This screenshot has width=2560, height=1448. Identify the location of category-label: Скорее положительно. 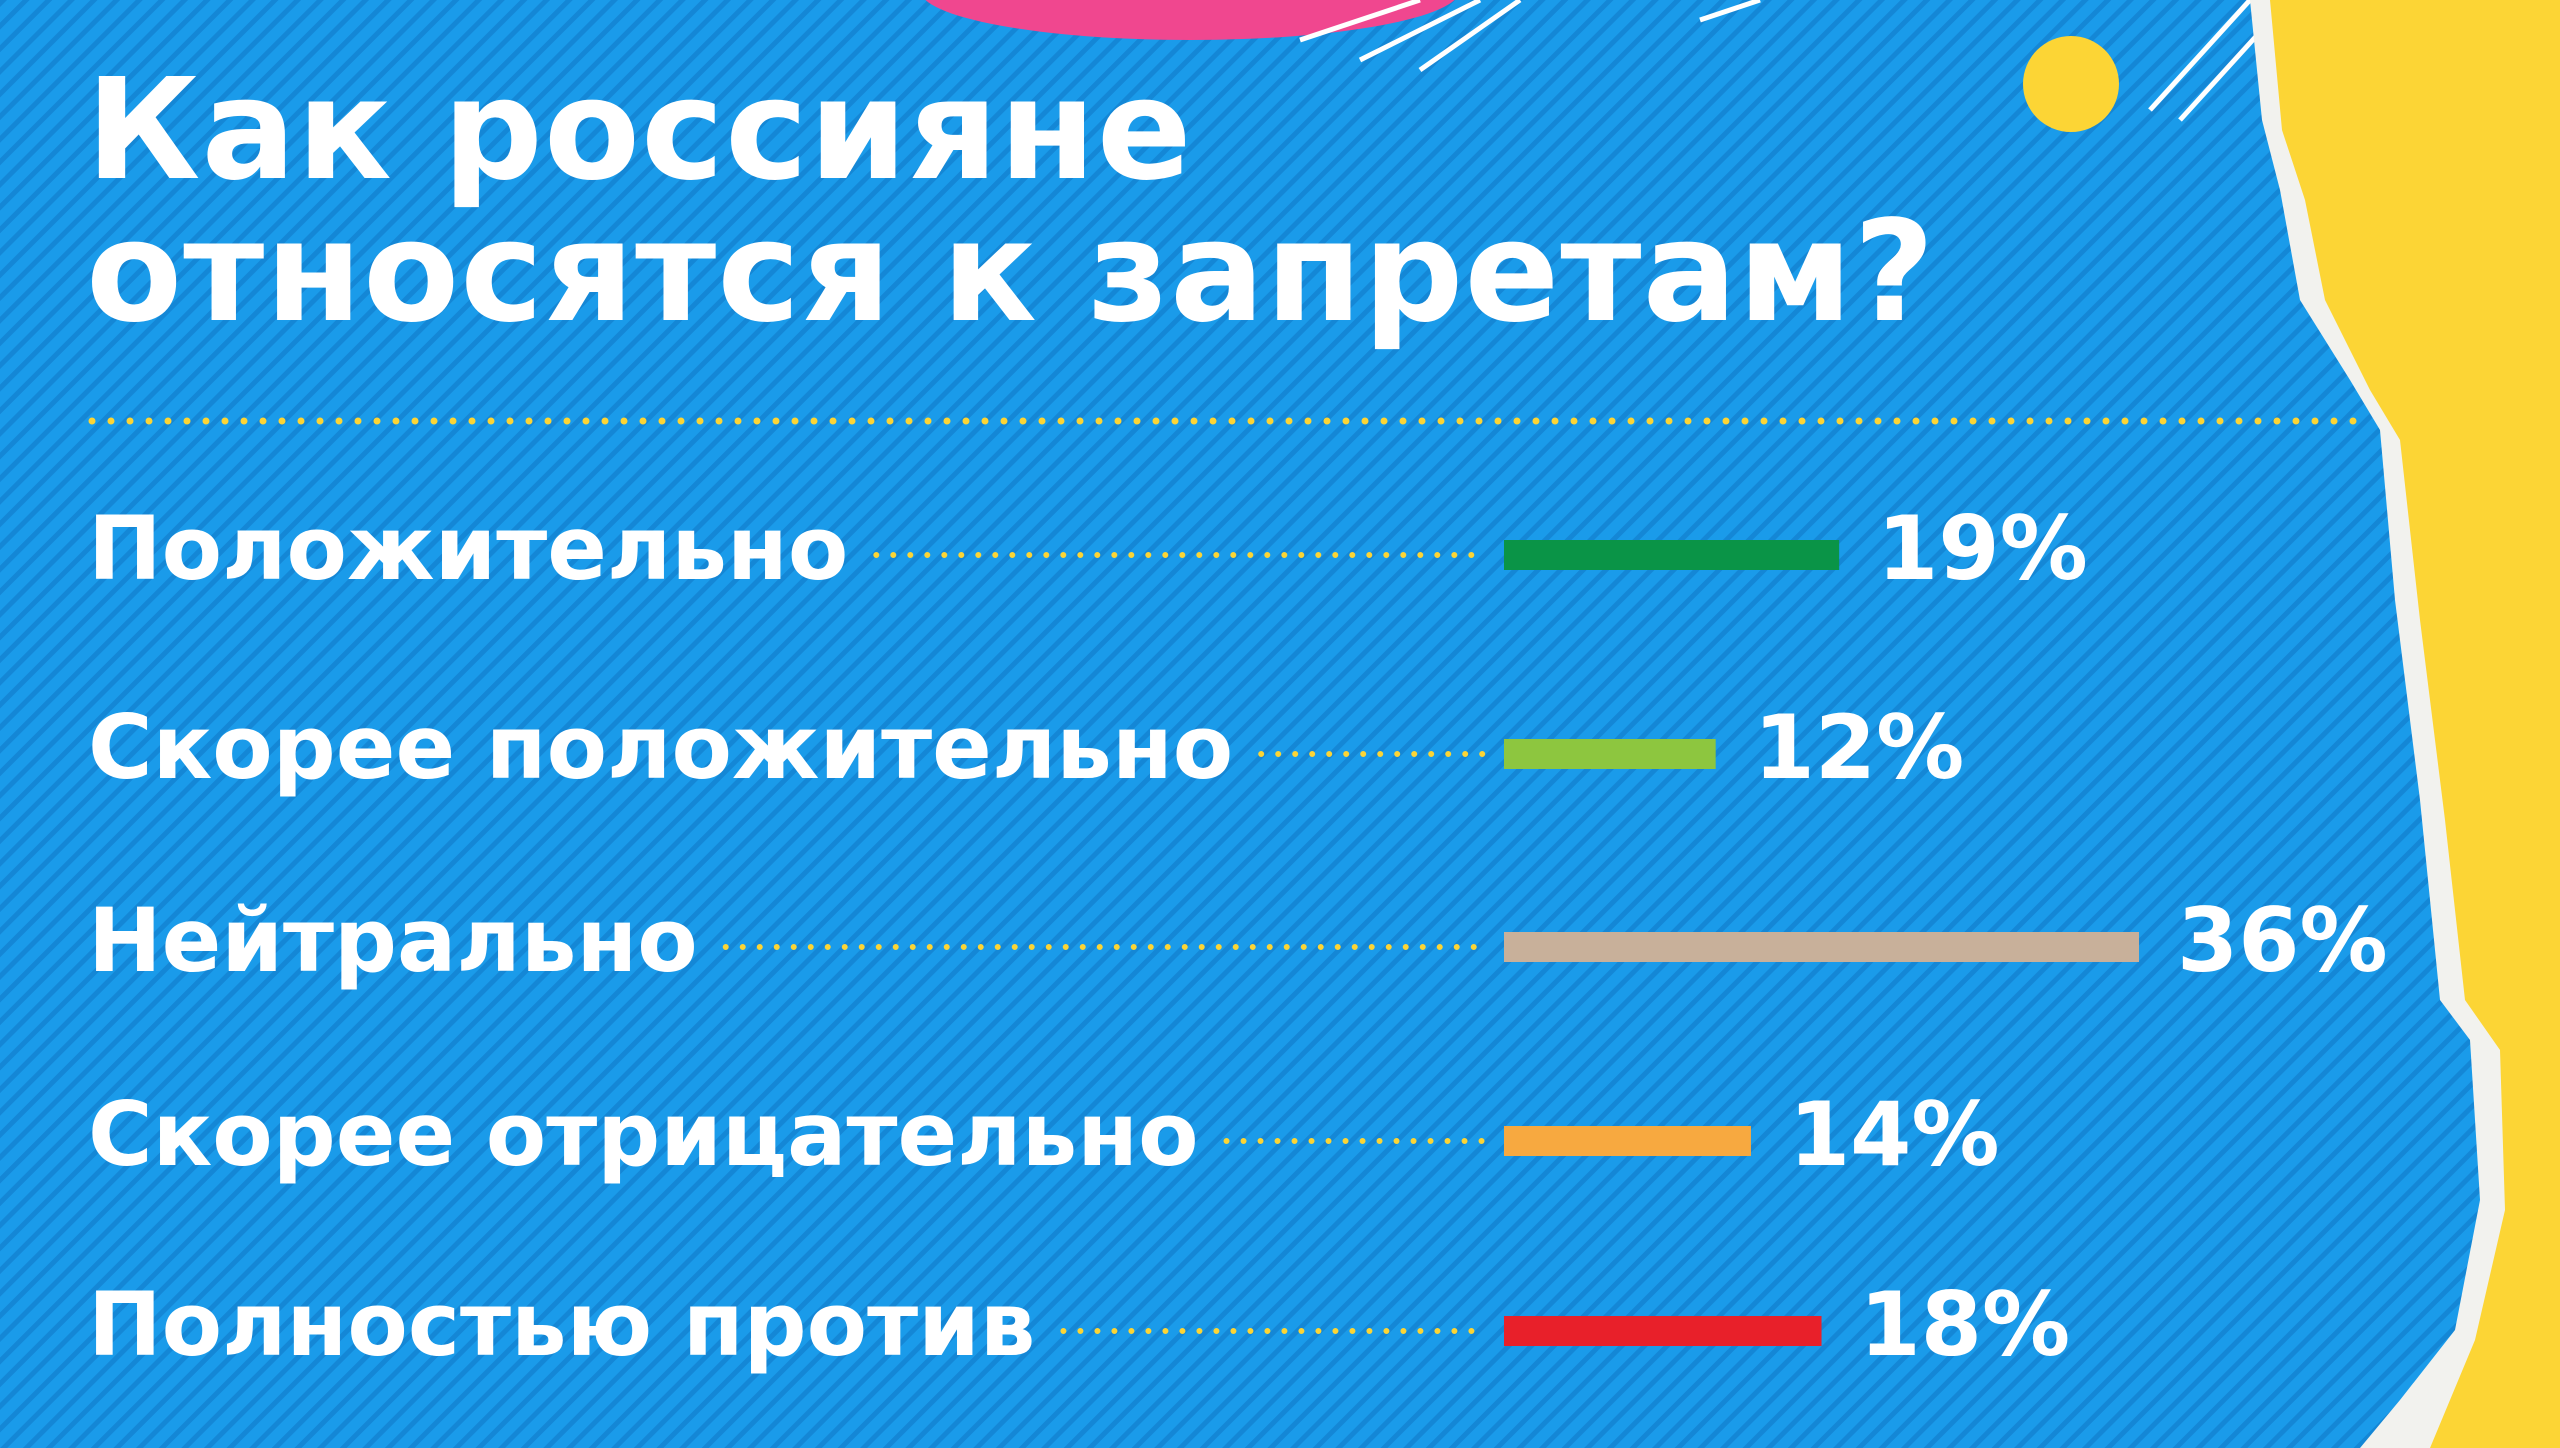
(660, 747).